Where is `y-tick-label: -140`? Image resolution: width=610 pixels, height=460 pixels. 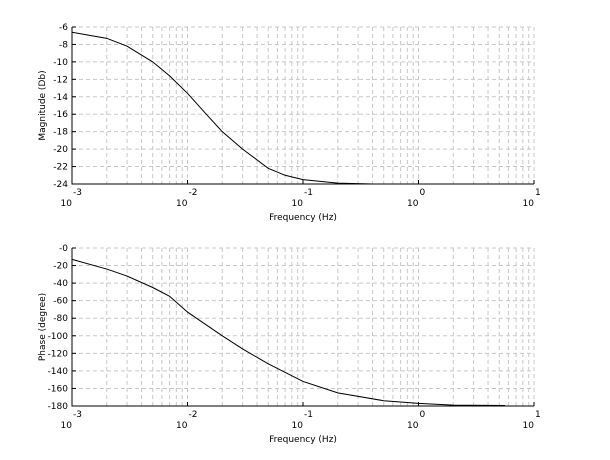
y-tick-label: -140 is located at coordinates (58, 372).